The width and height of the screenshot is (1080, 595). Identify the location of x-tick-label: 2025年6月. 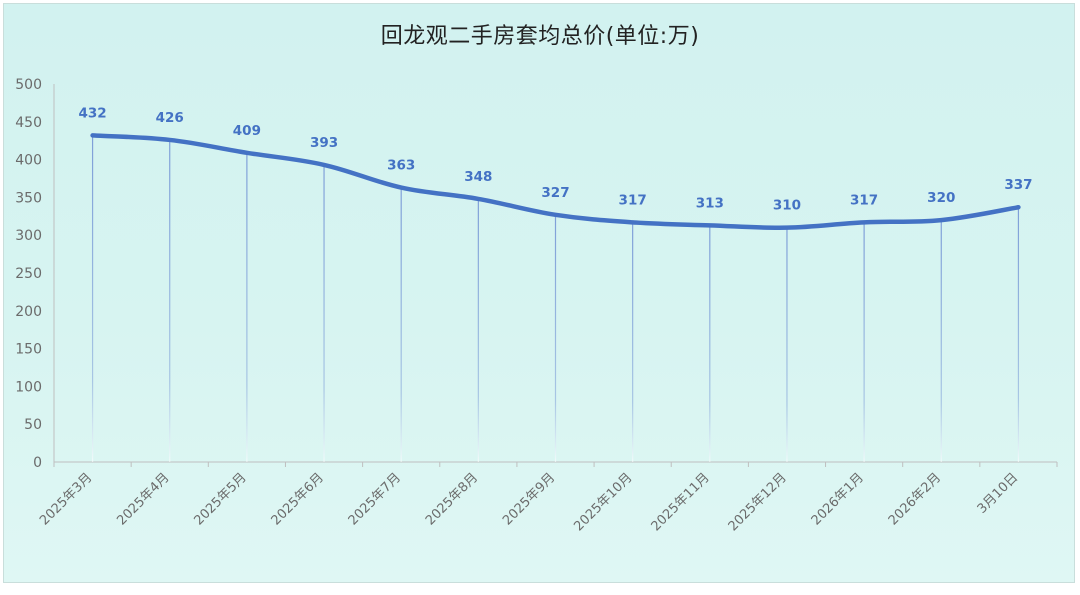
(298, 499).